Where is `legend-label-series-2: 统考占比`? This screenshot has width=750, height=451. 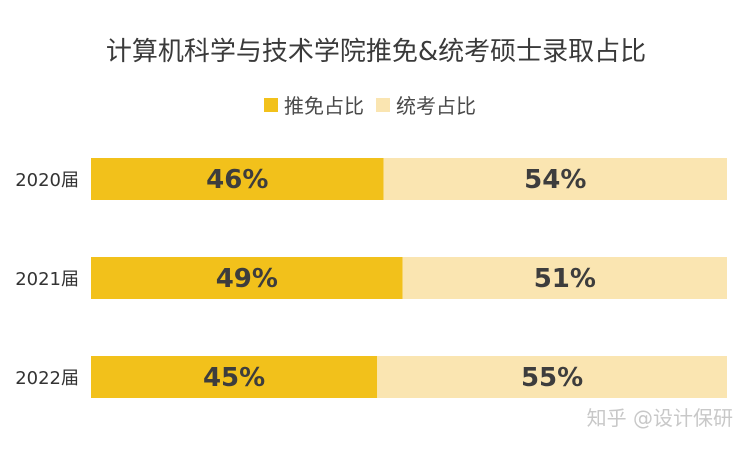 legend-label-series-2: 统考占比 is located at coordinates (436, 106).